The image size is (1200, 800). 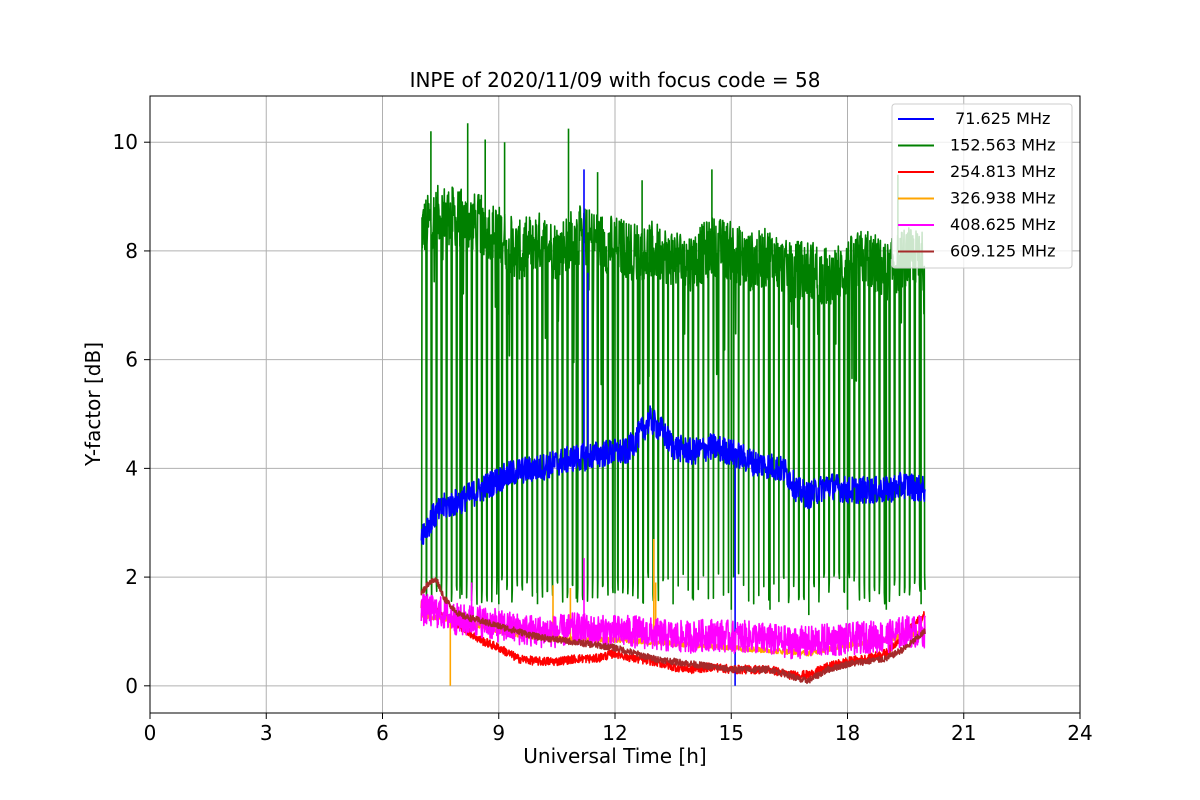 I want to click on y-tick-label: 4, so click(x=131, y=468).